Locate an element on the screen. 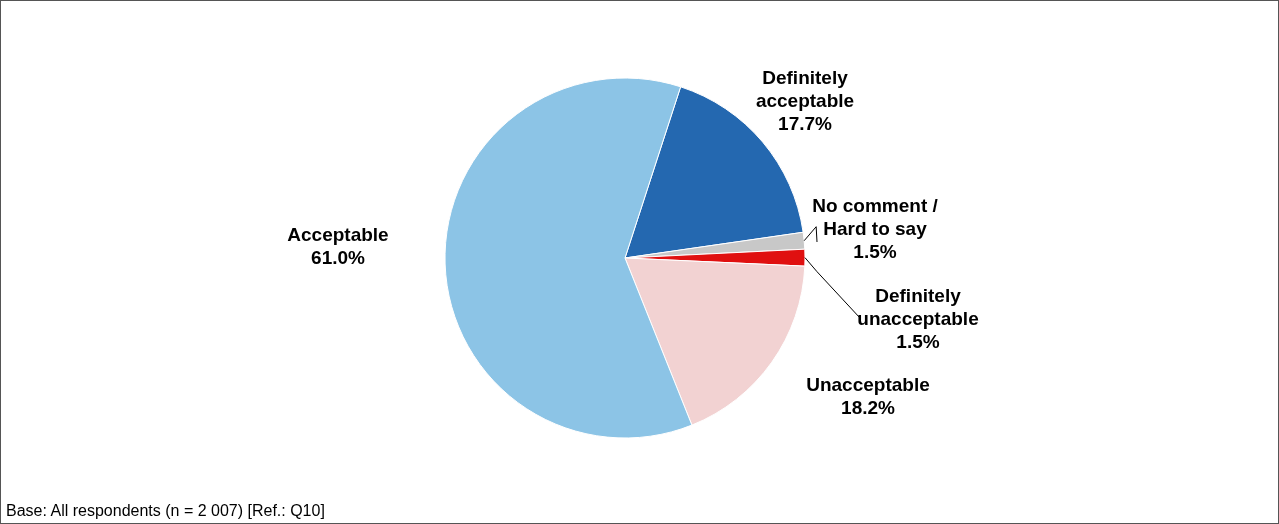 The image size is (1279, 524). data-label: 18.2% is located at coordinates (868, 407).